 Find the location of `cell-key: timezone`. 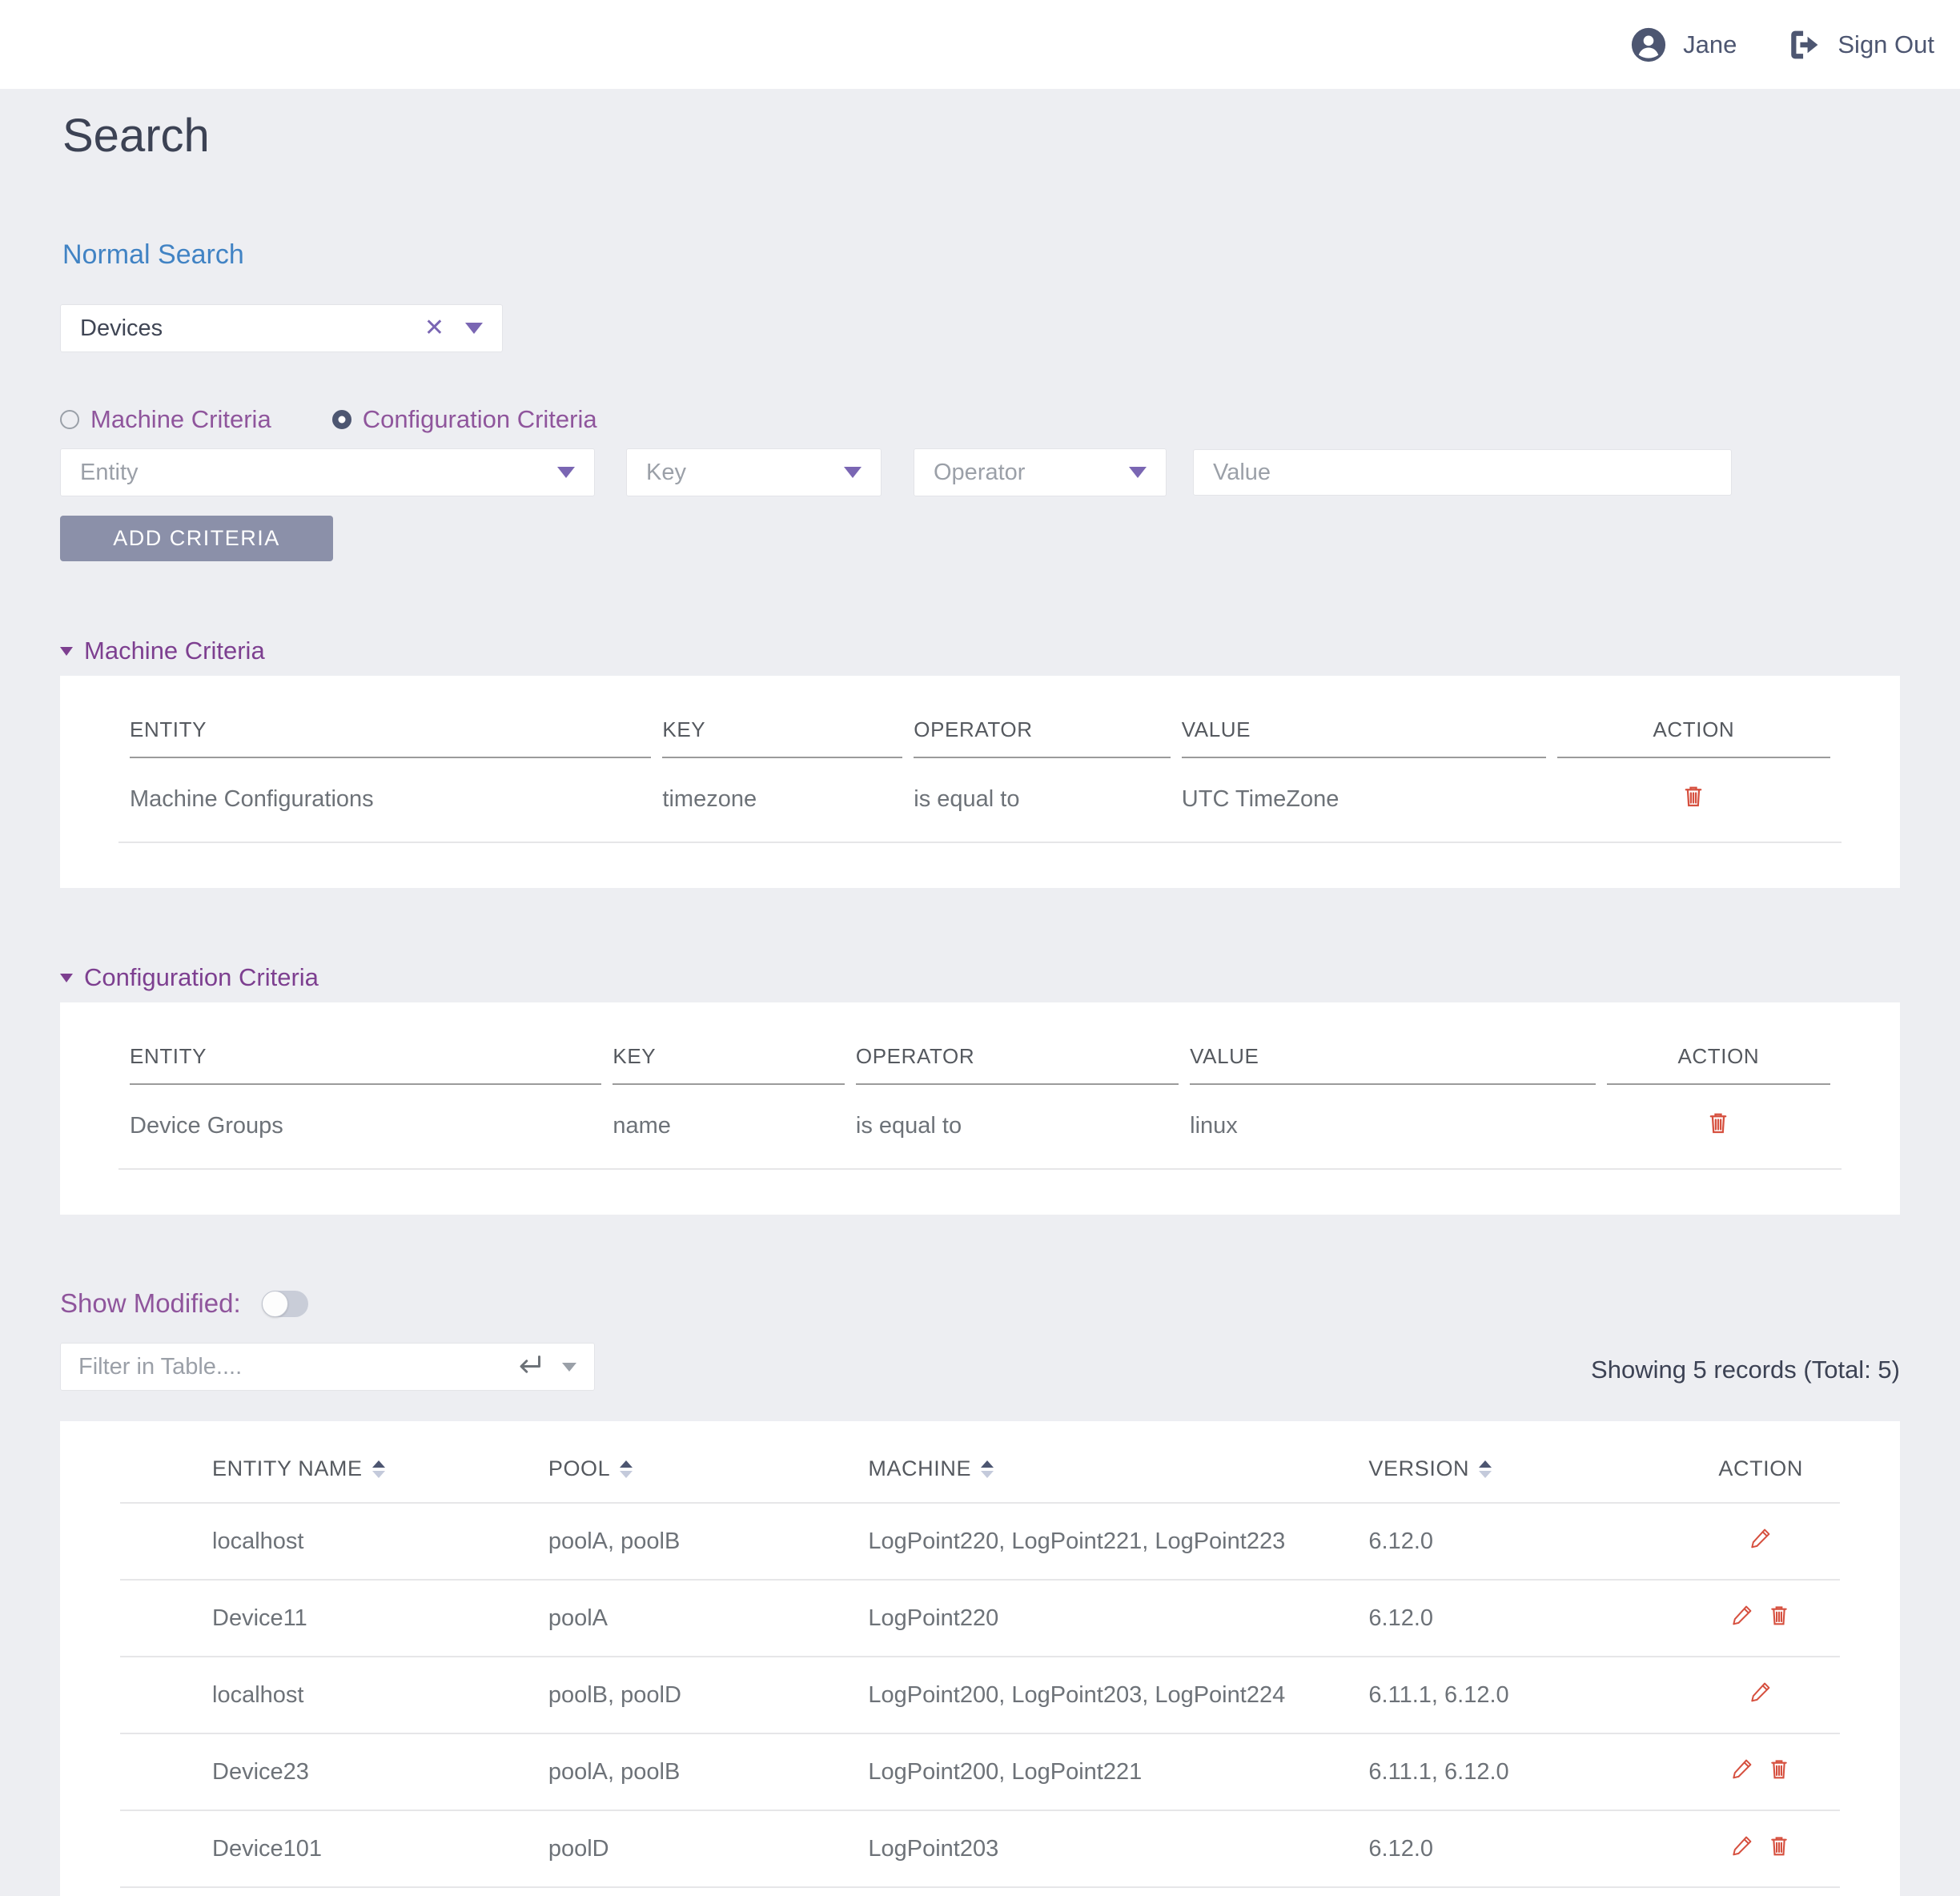

cell-key: timezone is located at coordinates (710, 798).